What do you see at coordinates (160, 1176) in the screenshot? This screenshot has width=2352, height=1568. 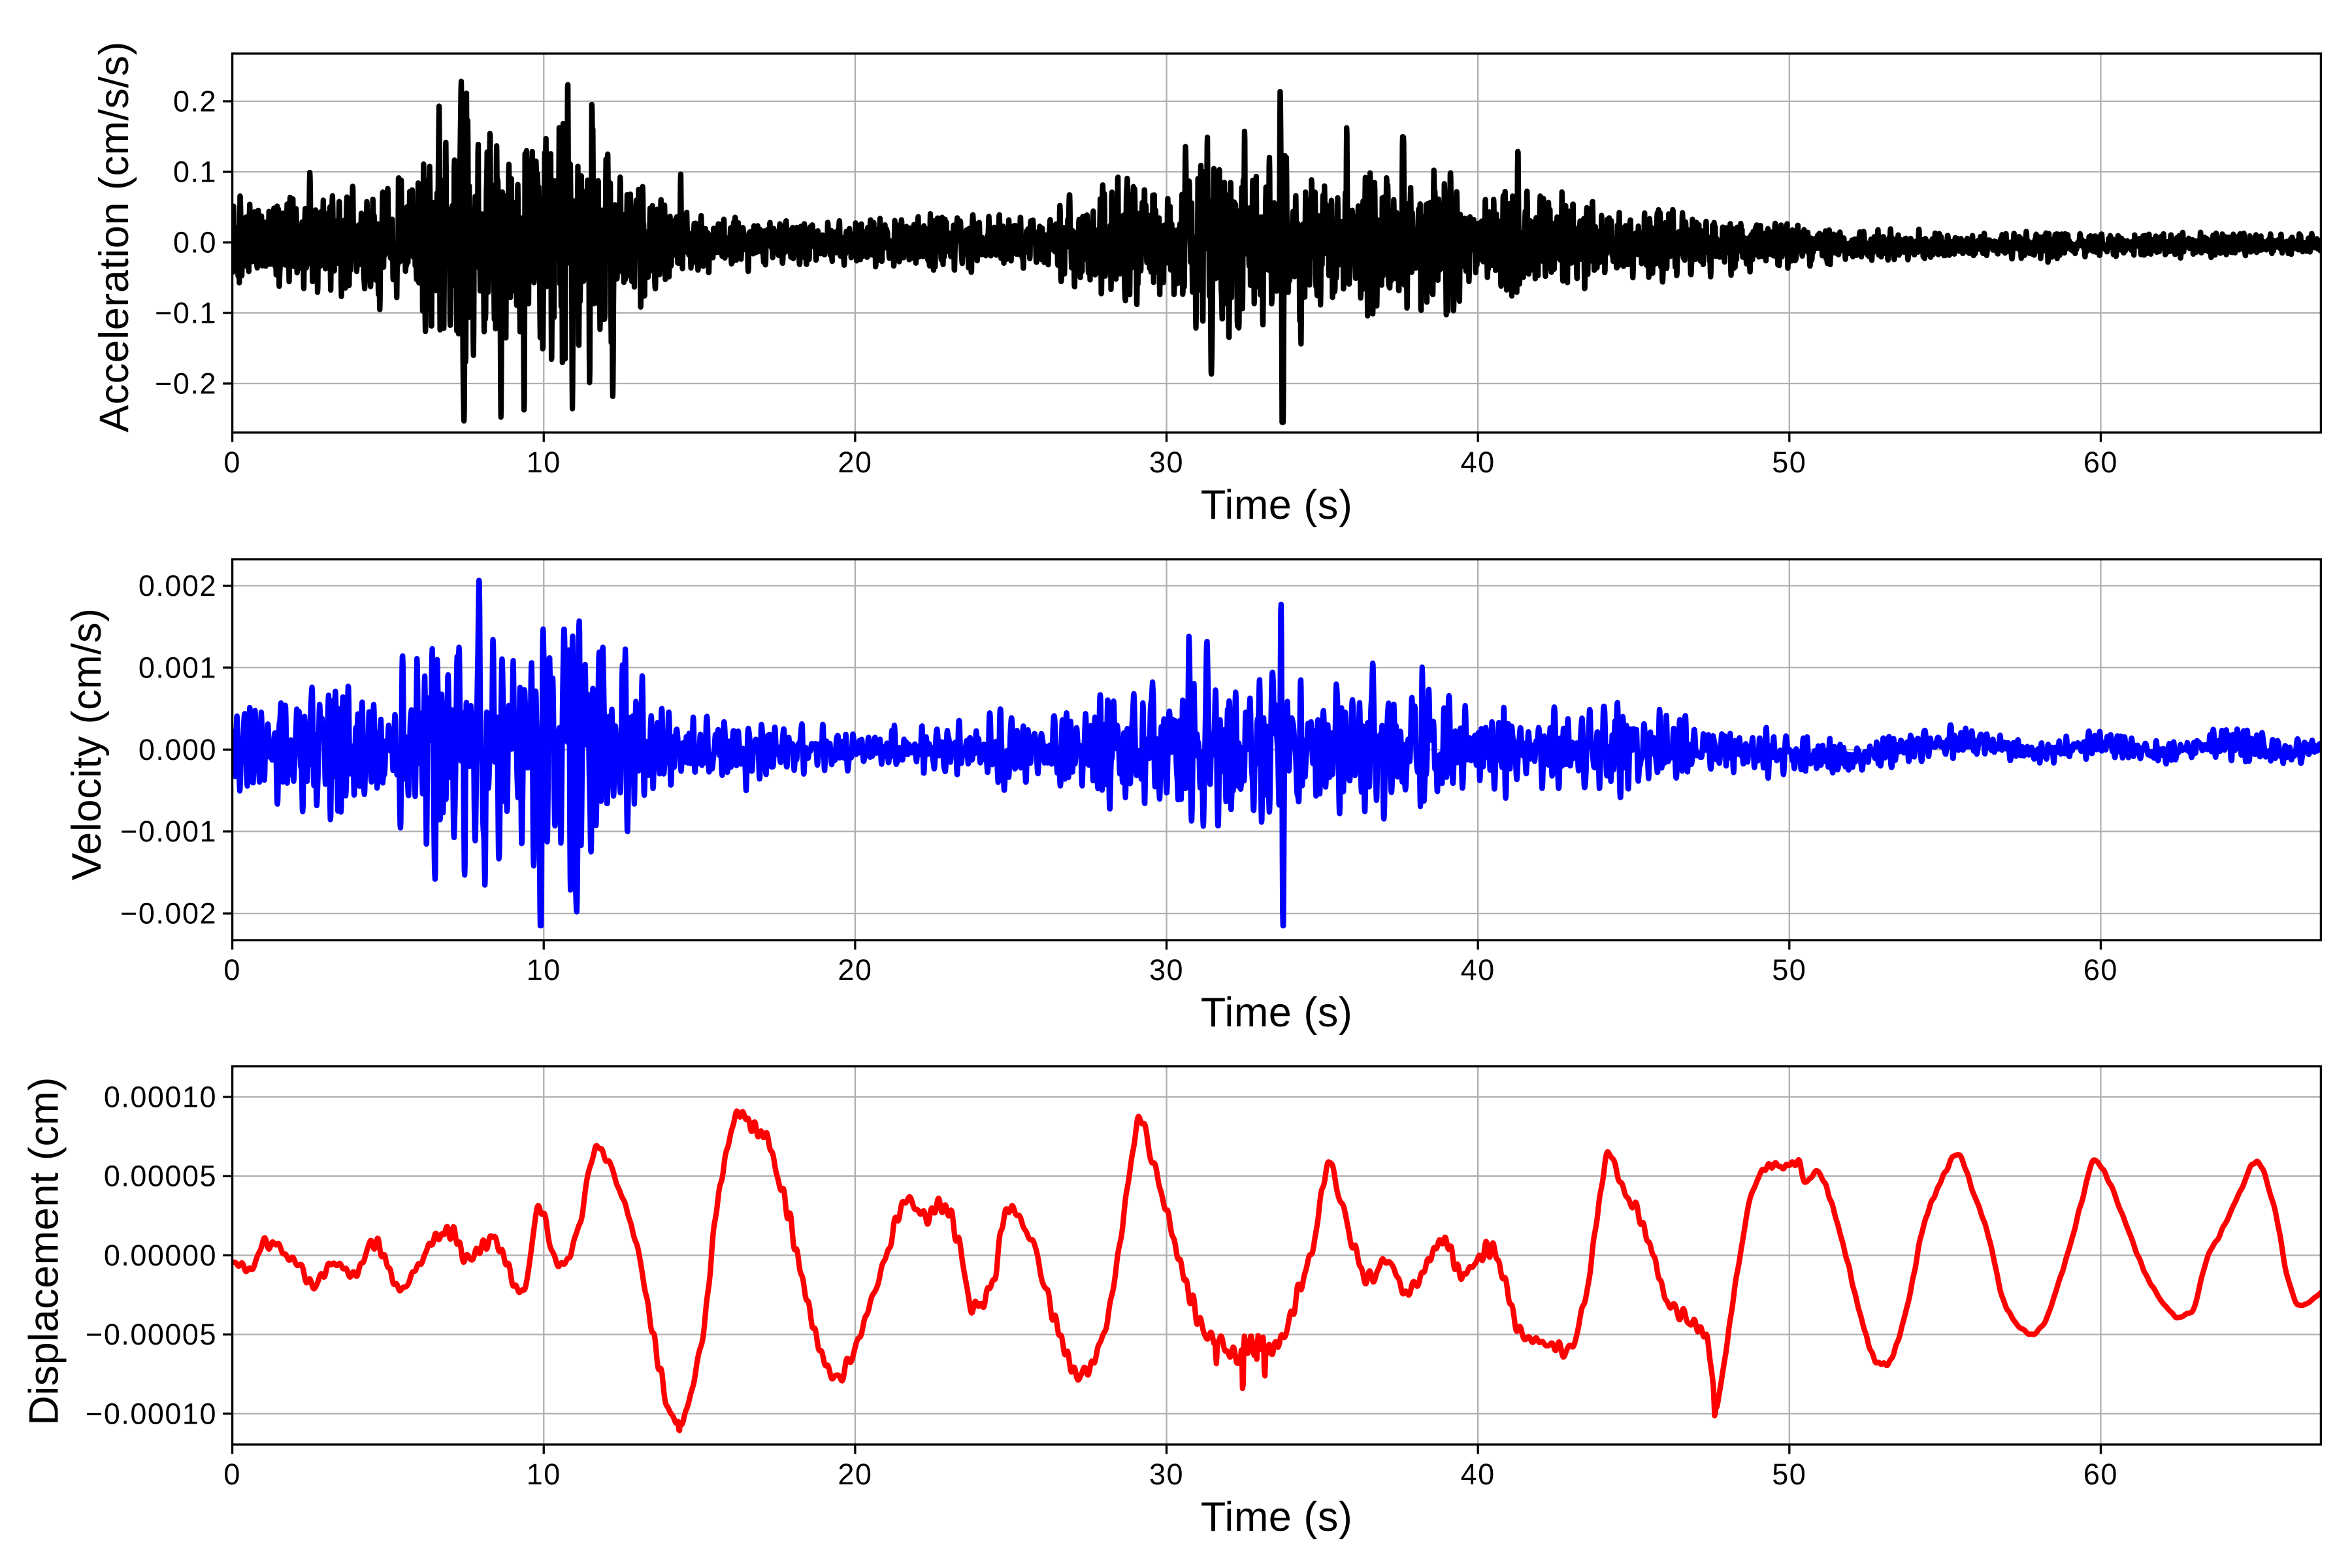 I see `svg-text: 0.00005` at bounding box center [160, 1176].